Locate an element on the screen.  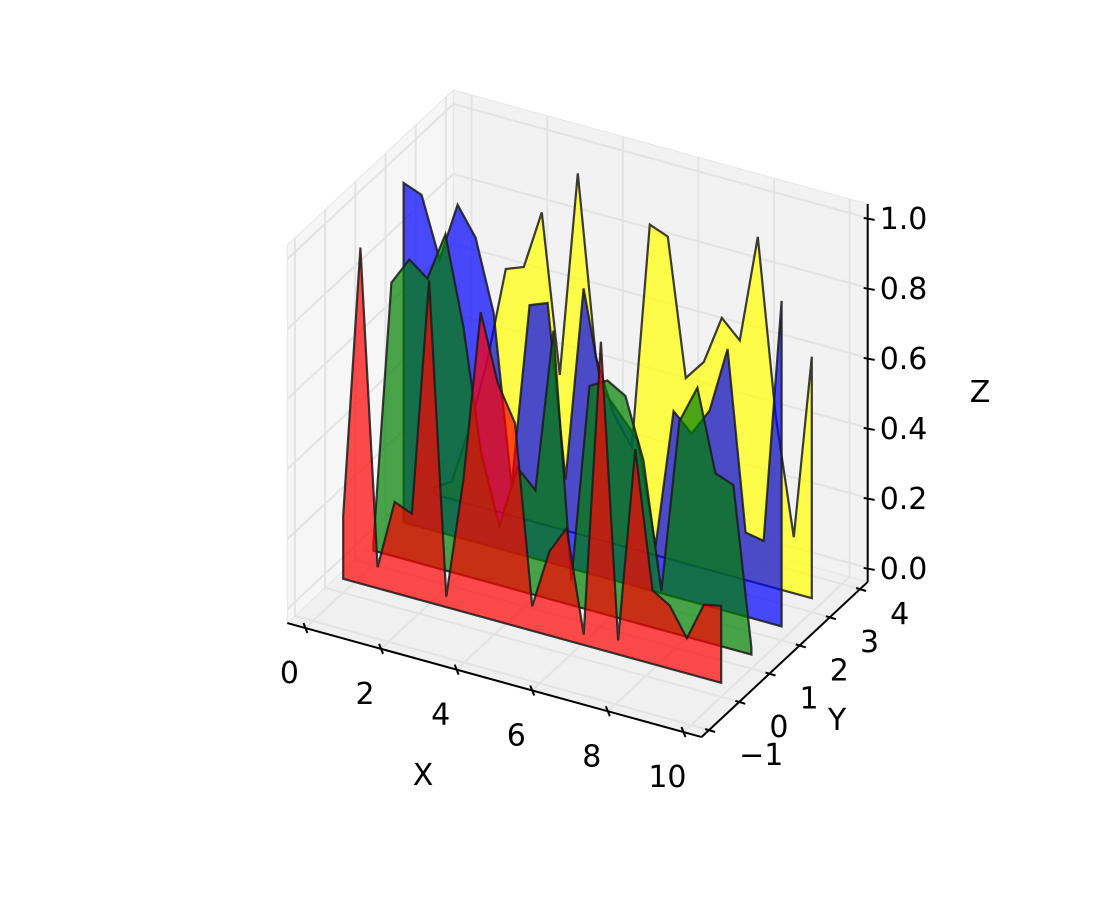
z-tick-label: 1.0 is located at coordinates (904, 219).